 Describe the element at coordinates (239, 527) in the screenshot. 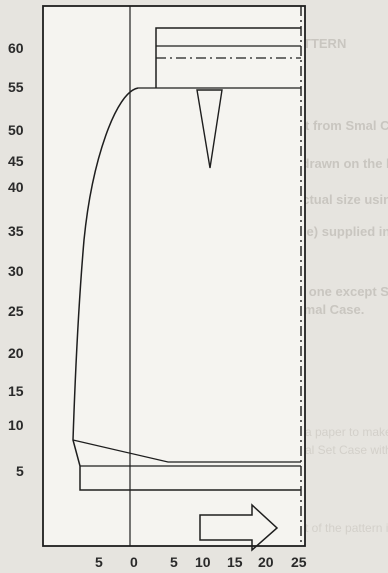

I see `arrow-right-icon` at that location.